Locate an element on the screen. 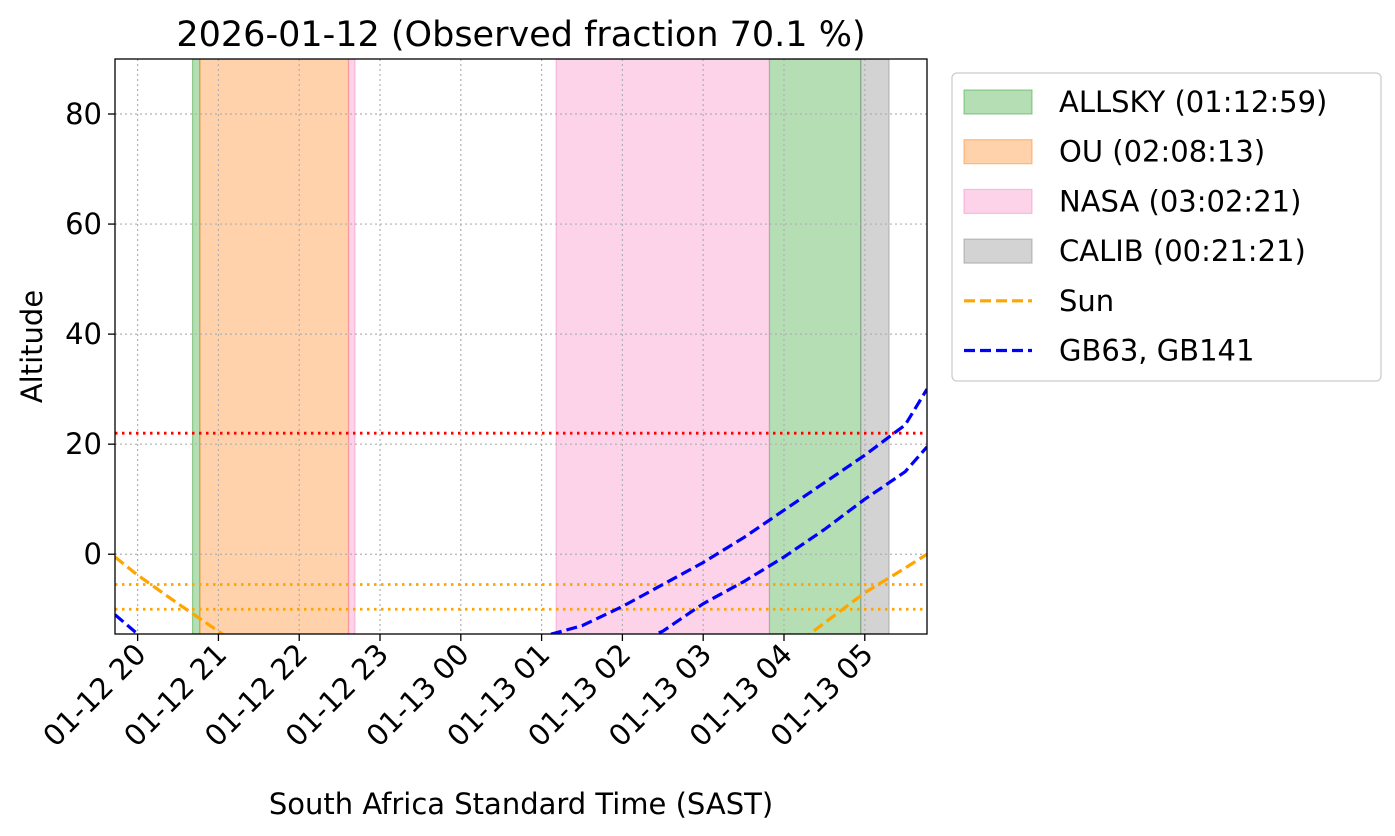 The width and height of the screenshot is (1395, 836). legend-label: ALLSKY (01:12:59) is located at coordinates (1193, 102).